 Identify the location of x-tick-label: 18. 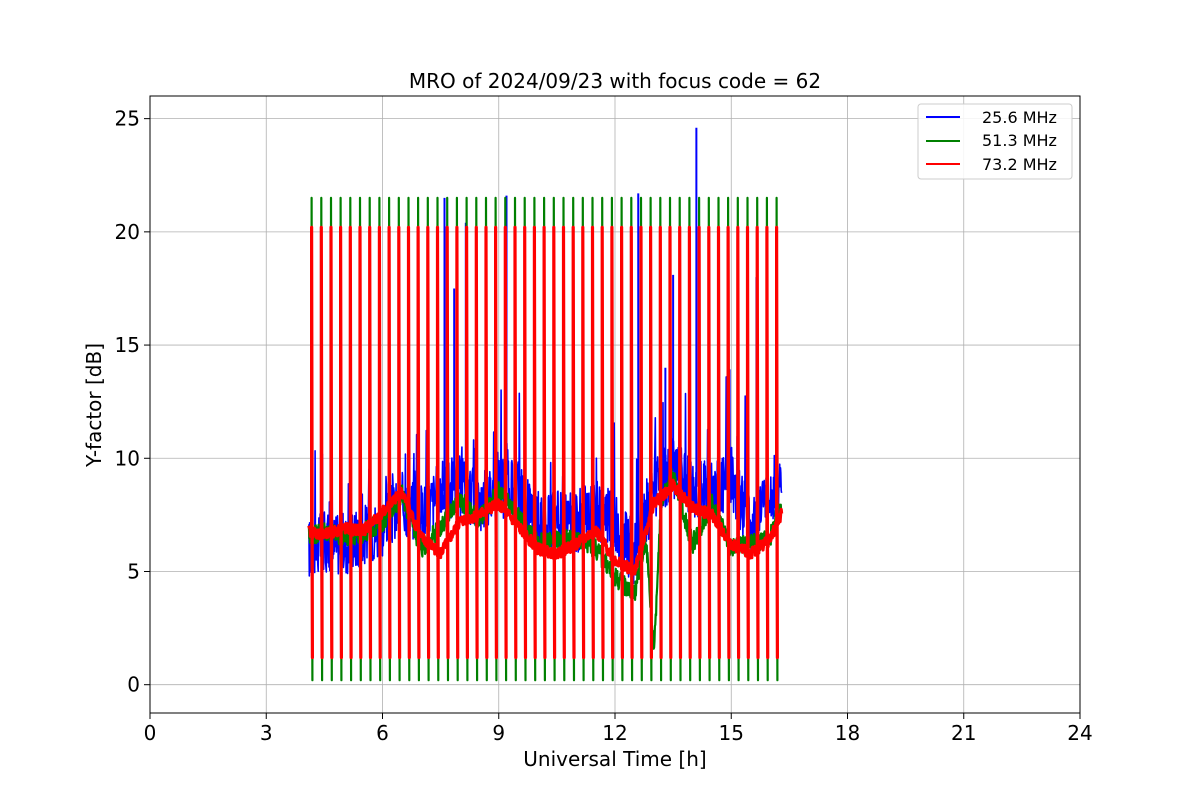
(847, 733).